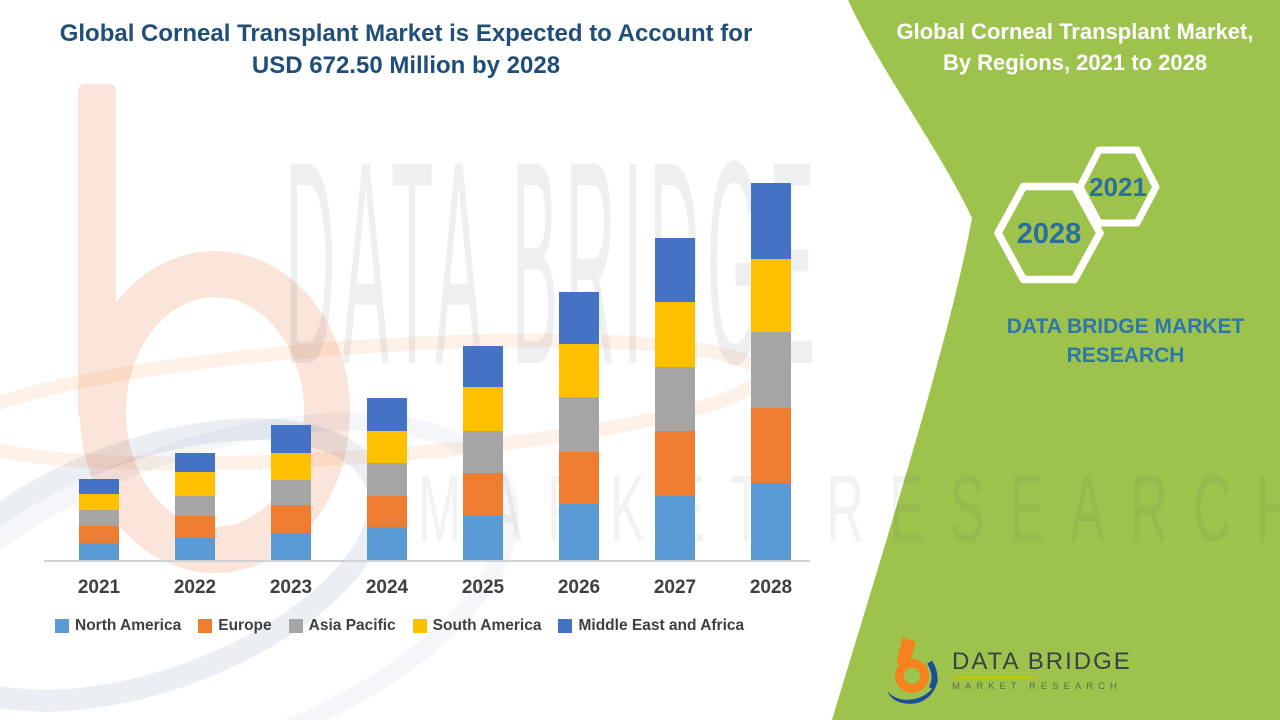 The height and width of the screenshot is (720, 1280). I want to click on company-logo: DATA BRIDGE MARKET RESEARCH, so click(1021, 670).